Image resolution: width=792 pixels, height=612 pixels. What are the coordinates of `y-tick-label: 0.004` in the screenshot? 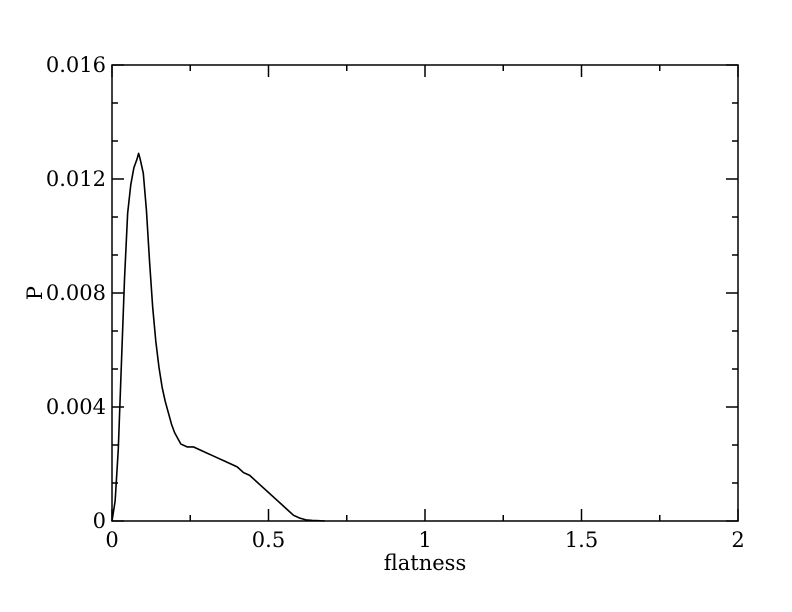 It's located at (76, 407).